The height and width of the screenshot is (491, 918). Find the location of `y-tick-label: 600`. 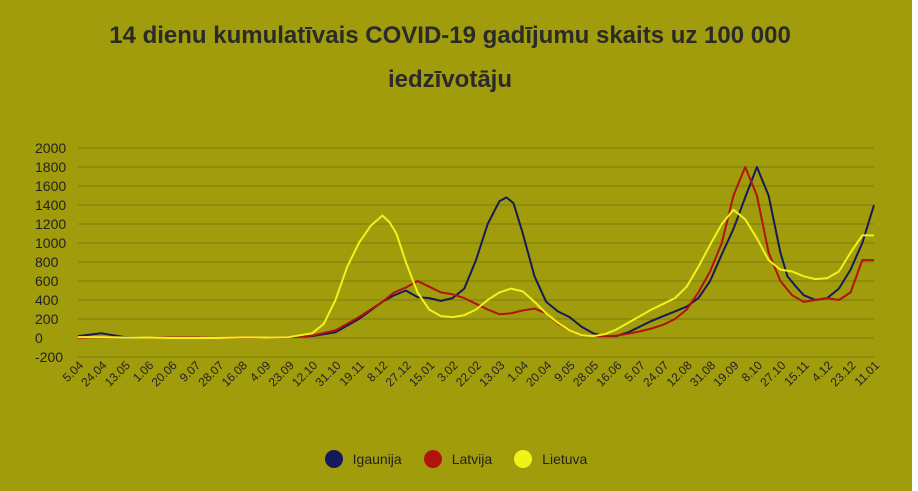

y-tick-label: 600 is located at coordinates (47, 281).